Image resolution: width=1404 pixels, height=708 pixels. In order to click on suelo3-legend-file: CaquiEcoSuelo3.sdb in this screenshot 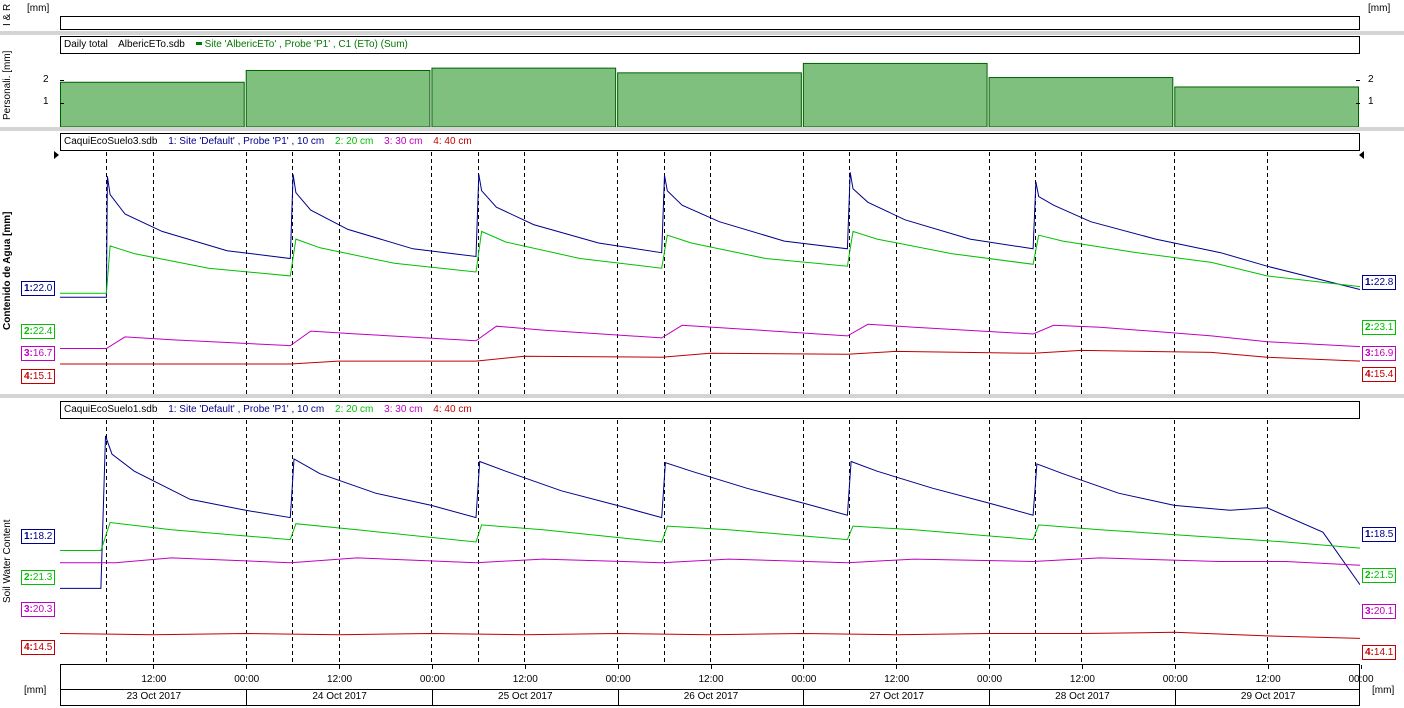, I will do `click(111, 141)`.